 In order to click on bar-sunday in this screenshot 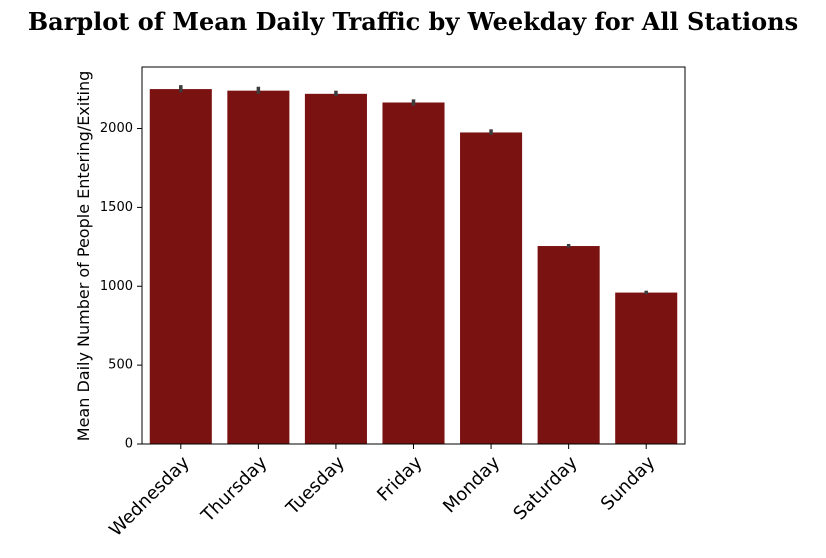, I will do `click(646, 368)`.